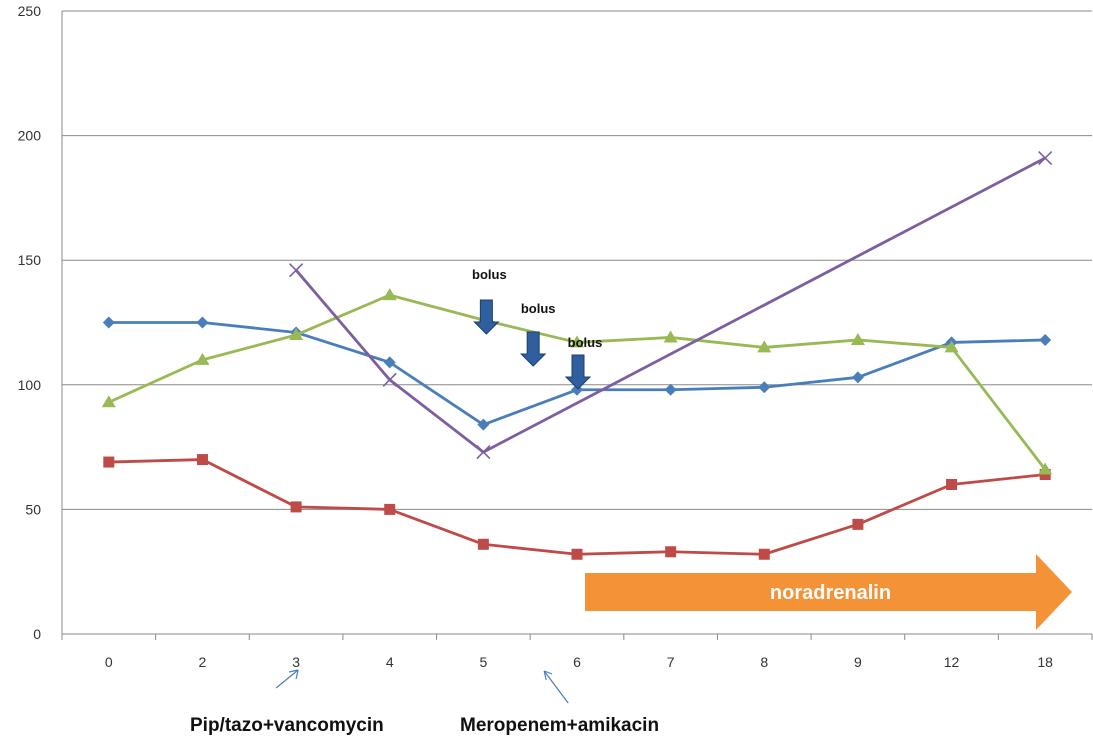 This screenshot has width=1093, height=746. I want to click on series-line, so click(577, 507).